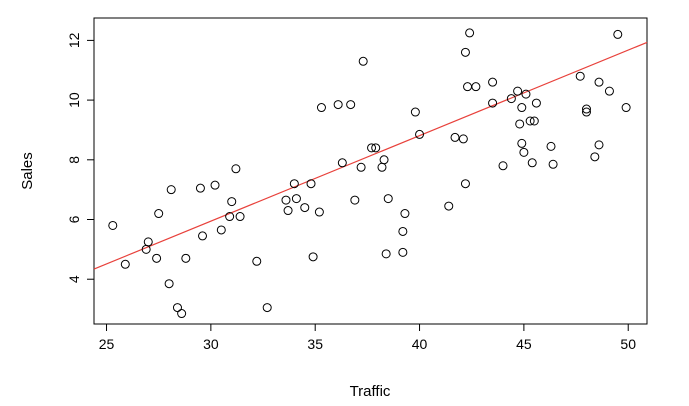 Image resolution: width=689 pixels, height=406 pixels. Describe the element at coordinates (628, 344) in the screenshot. I see `x-tick-label: 50` at that location.